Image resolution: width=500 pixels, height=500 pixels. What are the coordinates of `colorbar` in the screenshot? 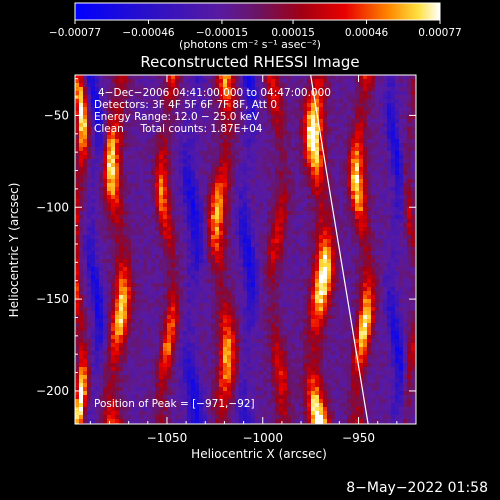 It's located at (257, 11).